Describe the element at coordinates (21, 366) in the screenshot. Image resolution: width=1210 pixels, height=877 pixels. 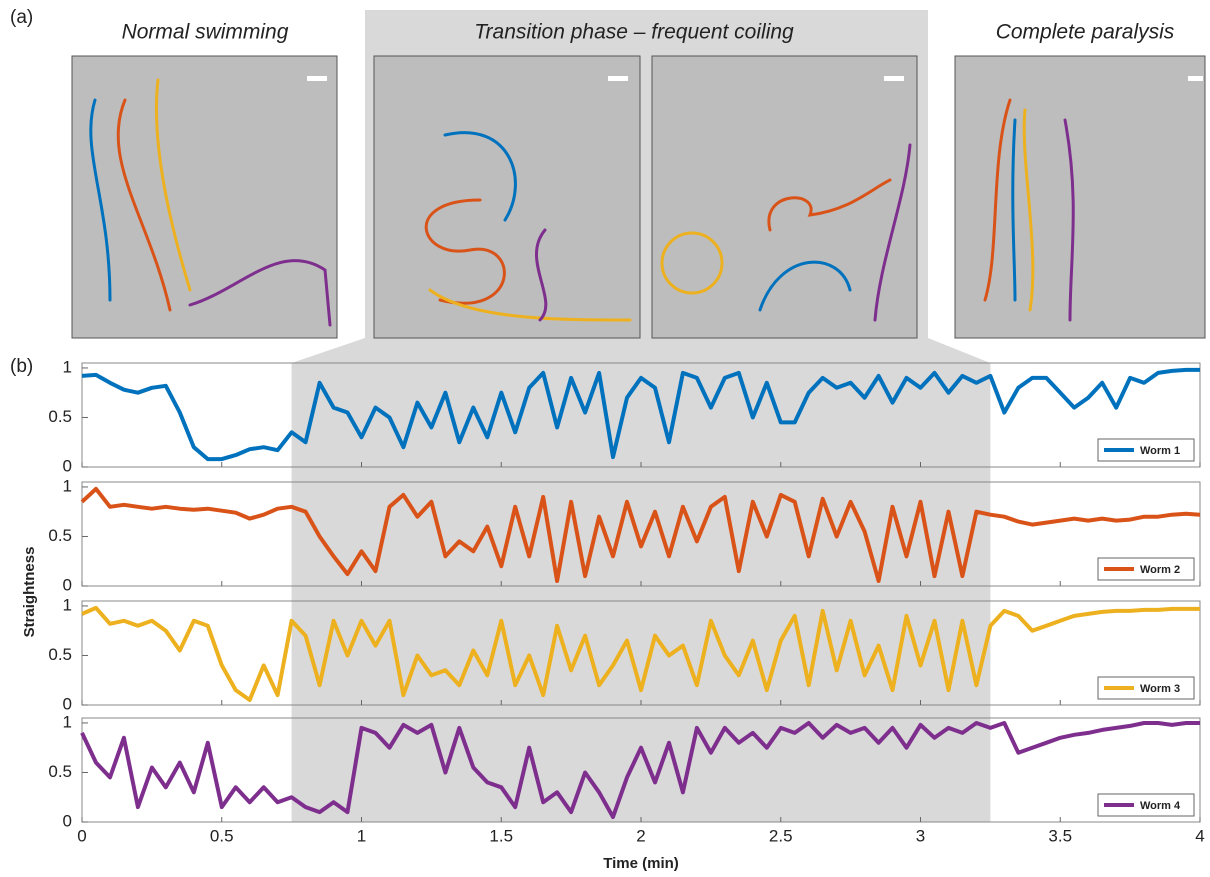
I see `panel-label: (b)` at that location.